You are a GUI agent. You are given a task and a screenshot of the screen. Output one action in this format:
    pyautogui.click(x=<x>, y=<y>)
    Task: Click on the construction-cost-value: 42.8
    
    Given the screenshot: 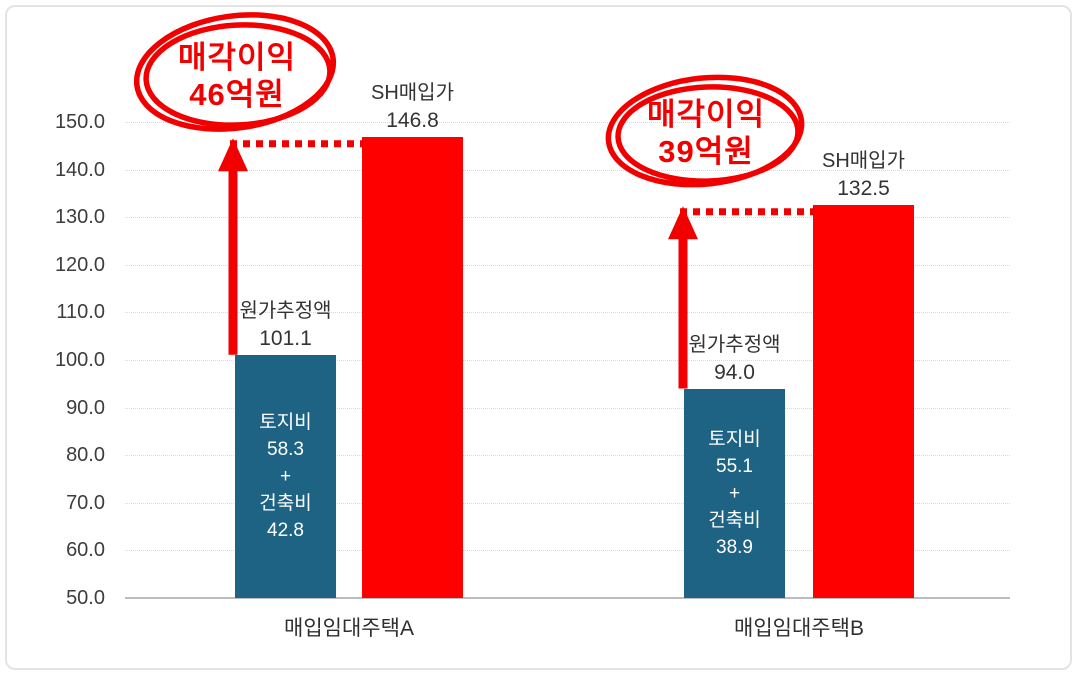 What is the action you would take?
    pyautogui.click(x=285, y=530)
    